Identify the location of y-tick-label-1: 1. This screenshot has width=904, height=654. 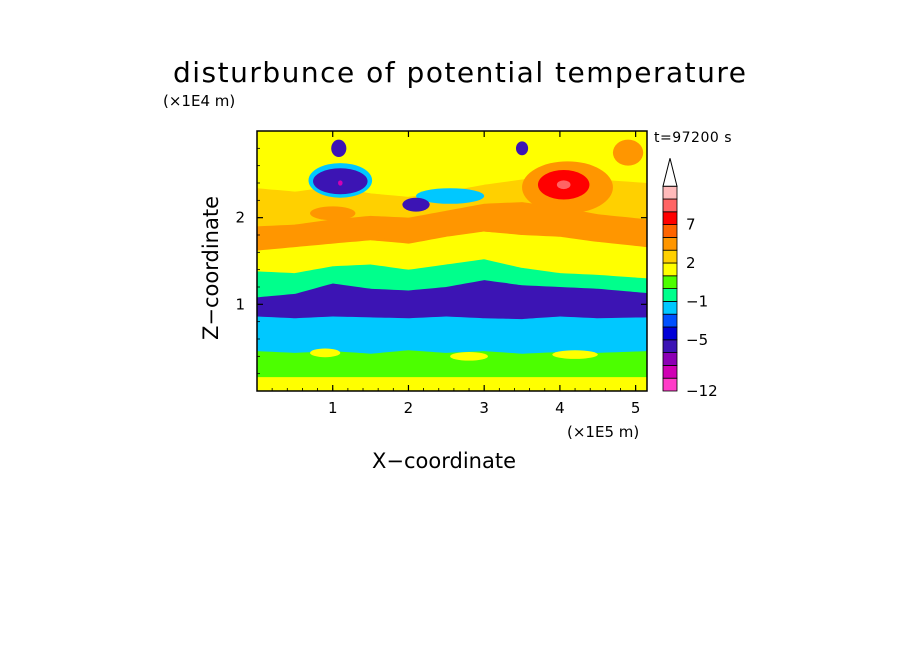
(240, 304).